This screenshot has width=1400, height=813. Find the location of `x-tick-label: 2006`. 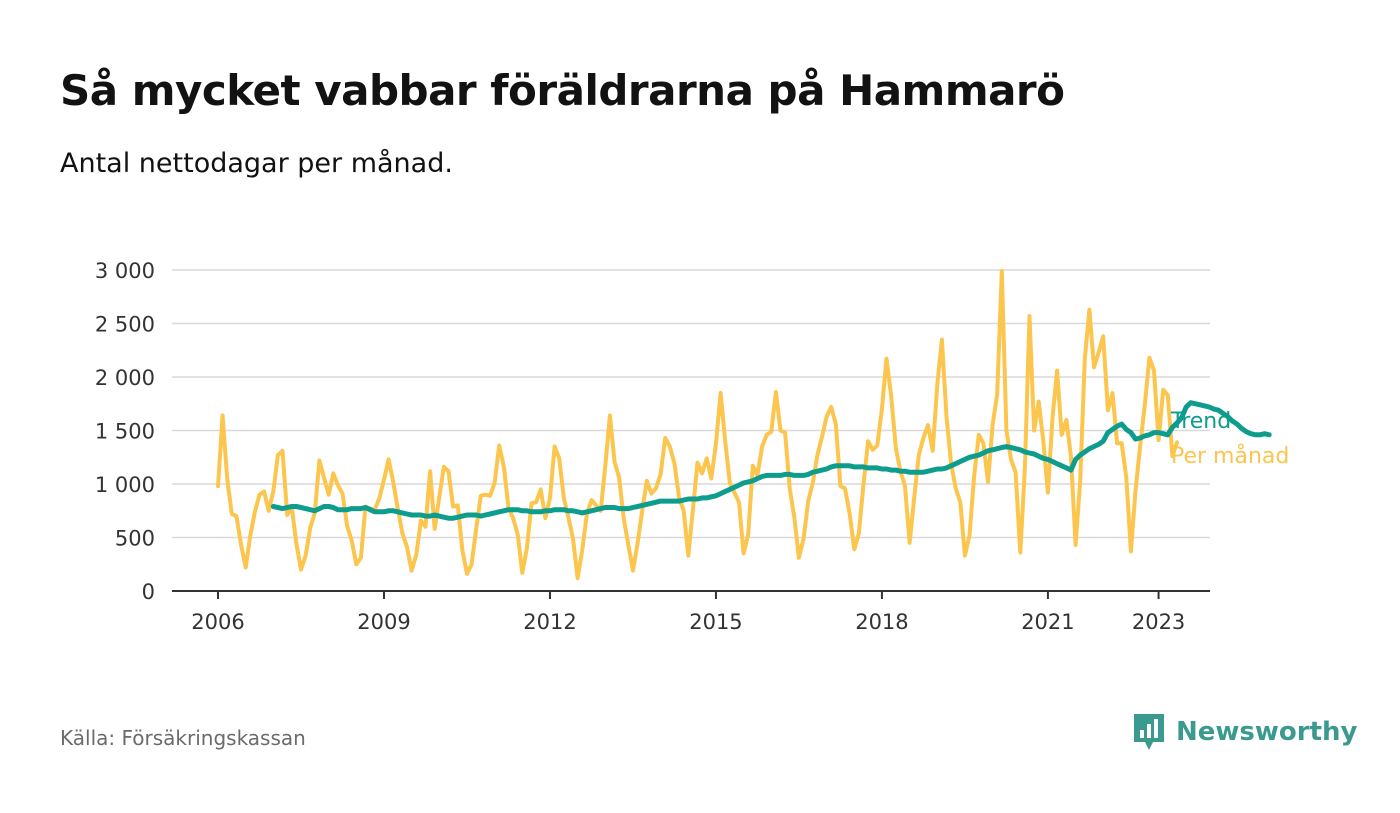

x-tick-label: 2006 is located at coordinates (217, 622).